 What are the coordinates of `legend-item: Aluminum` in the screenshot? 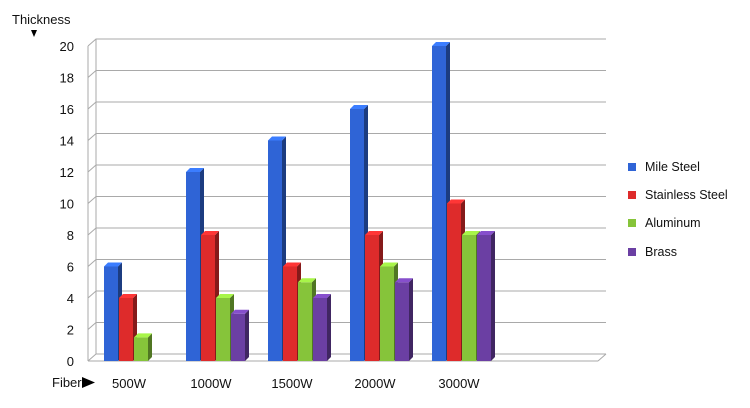 It's located at (664, 223).